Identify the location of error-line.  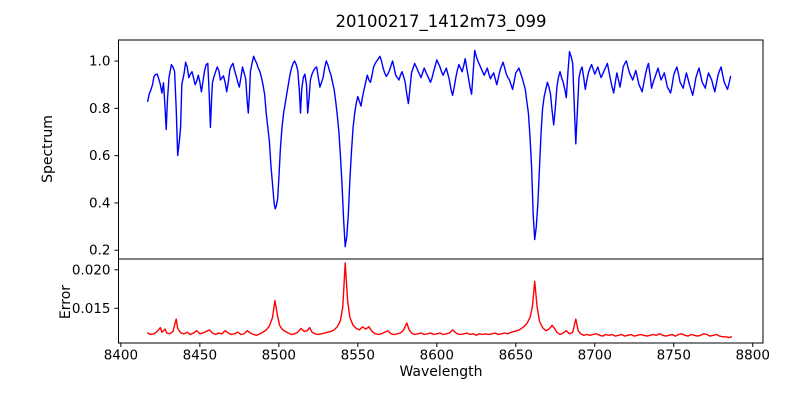
(439, 300).